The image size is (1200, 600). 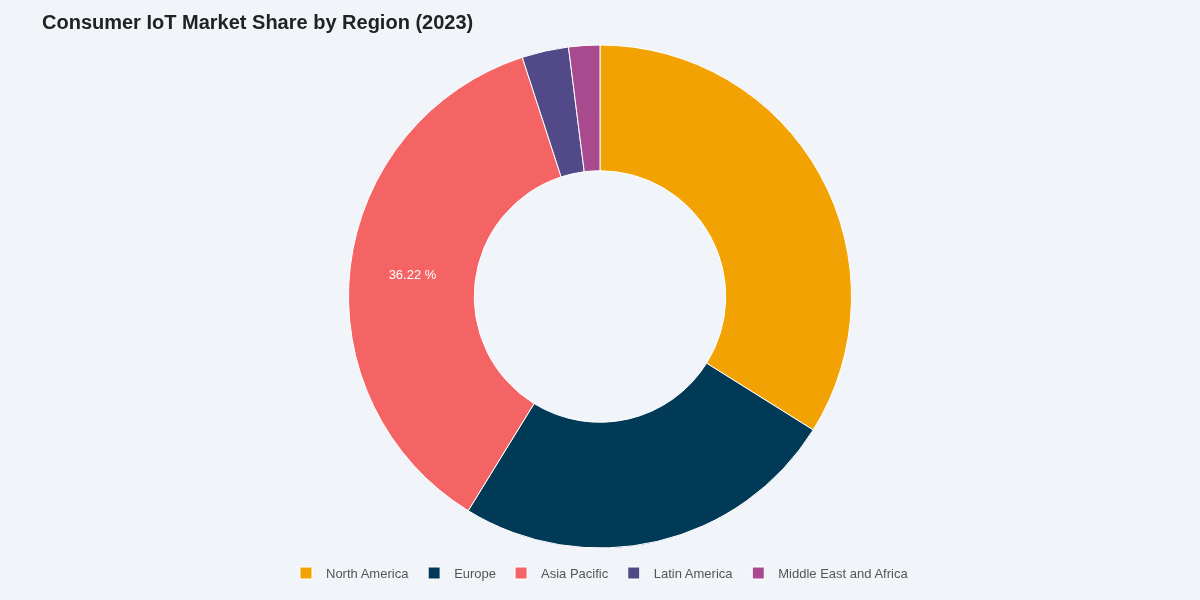 I want to click on data-label: 36.22 %, so click(x=412, y=274).